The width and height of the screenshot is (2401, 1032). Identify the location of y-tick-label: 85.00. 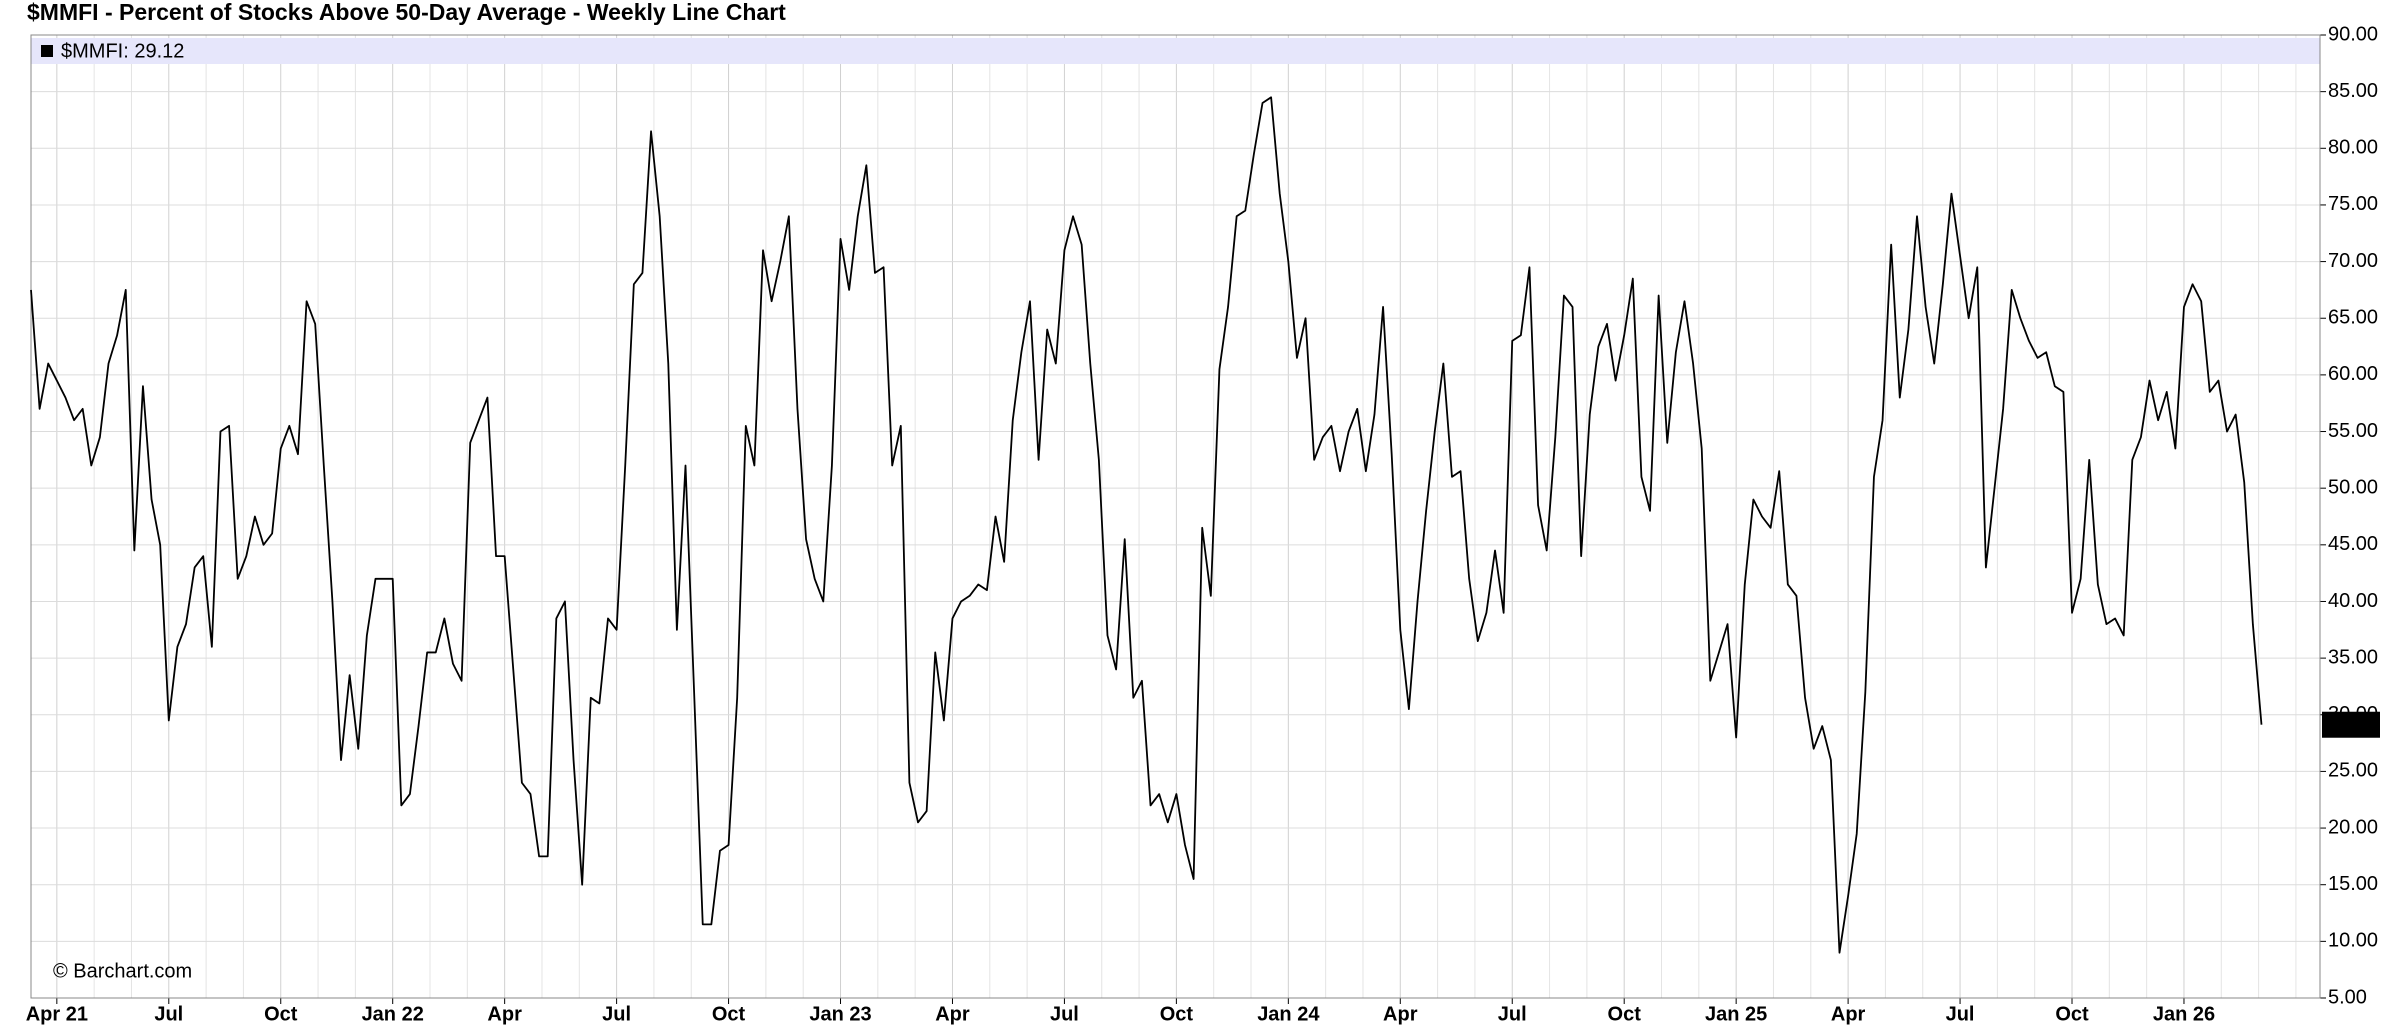
(2353, 91).